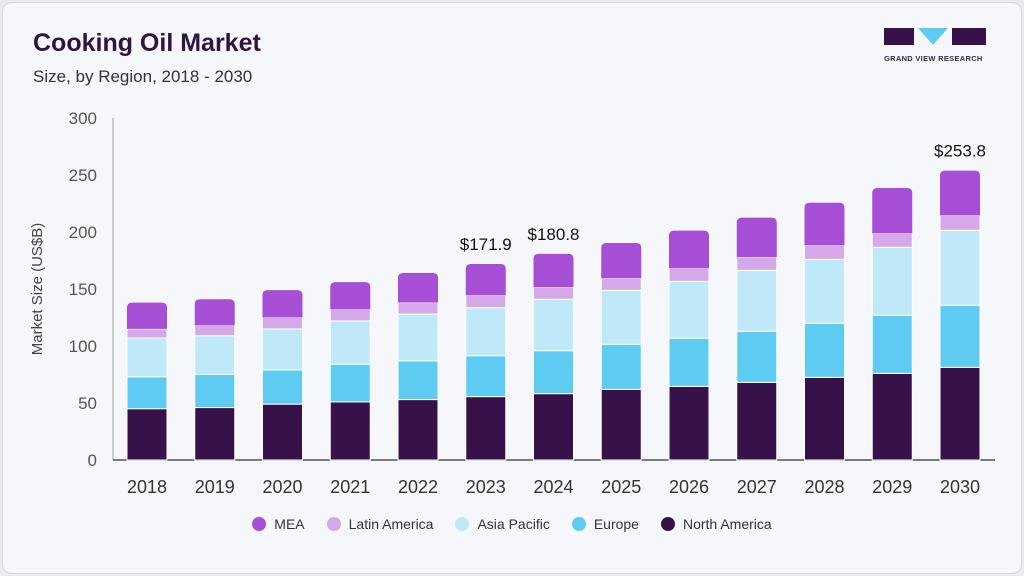  I want to click on legend-label: Latin America, so click(391, 524).